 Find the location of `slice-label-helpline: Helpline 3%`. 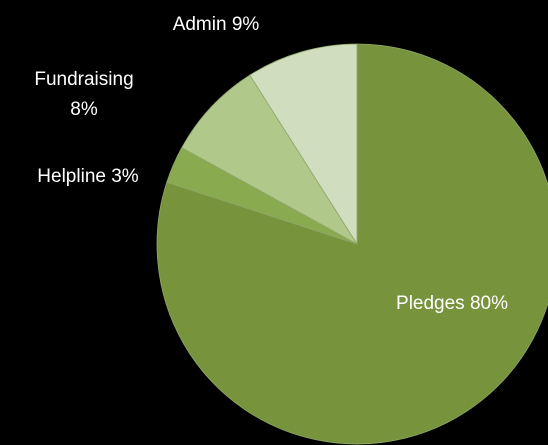

slice-label-helpline: Helpline 3% is located at coordinates (87, 176).